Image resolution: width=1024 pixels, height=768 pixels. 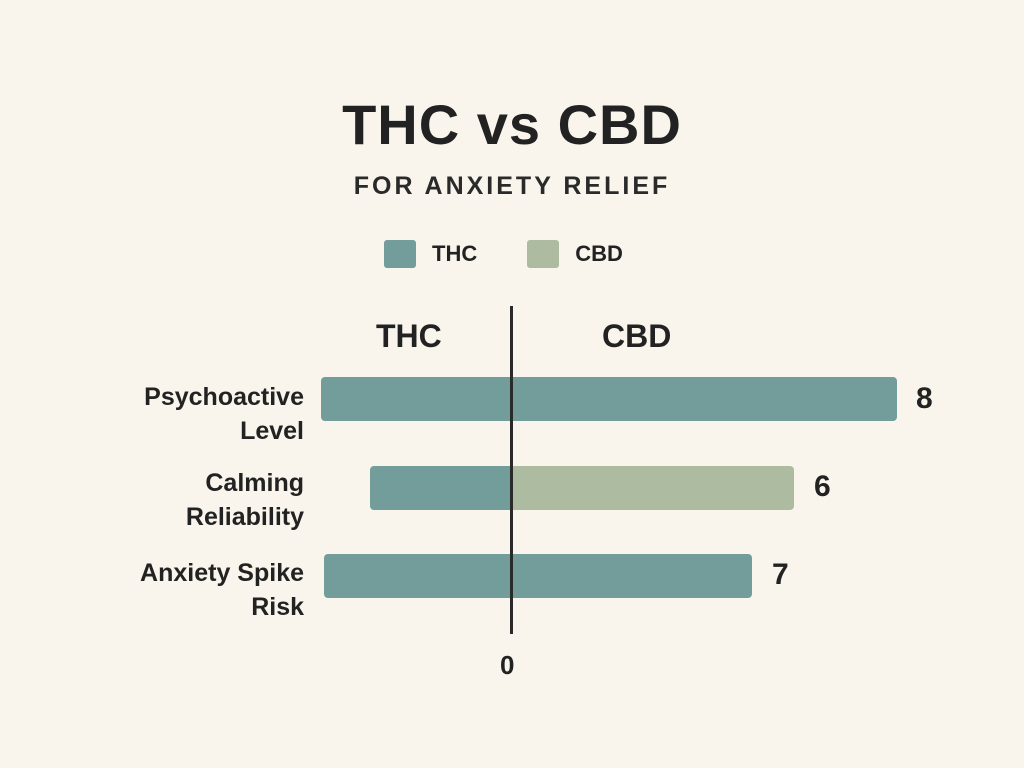 I want to click on legend-item-cbd: CBD, so click(x=575, y=254).